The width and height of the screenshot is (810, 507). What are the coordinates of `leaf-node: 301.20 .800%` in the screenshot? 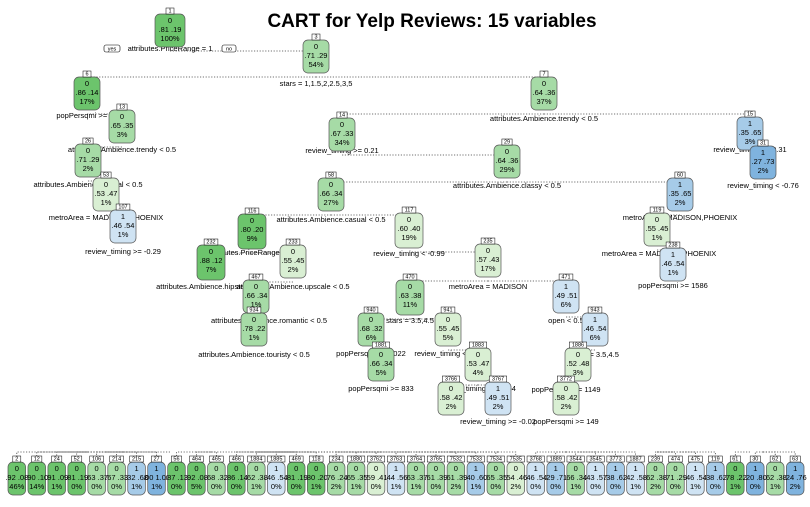 It's located at (755, 475).